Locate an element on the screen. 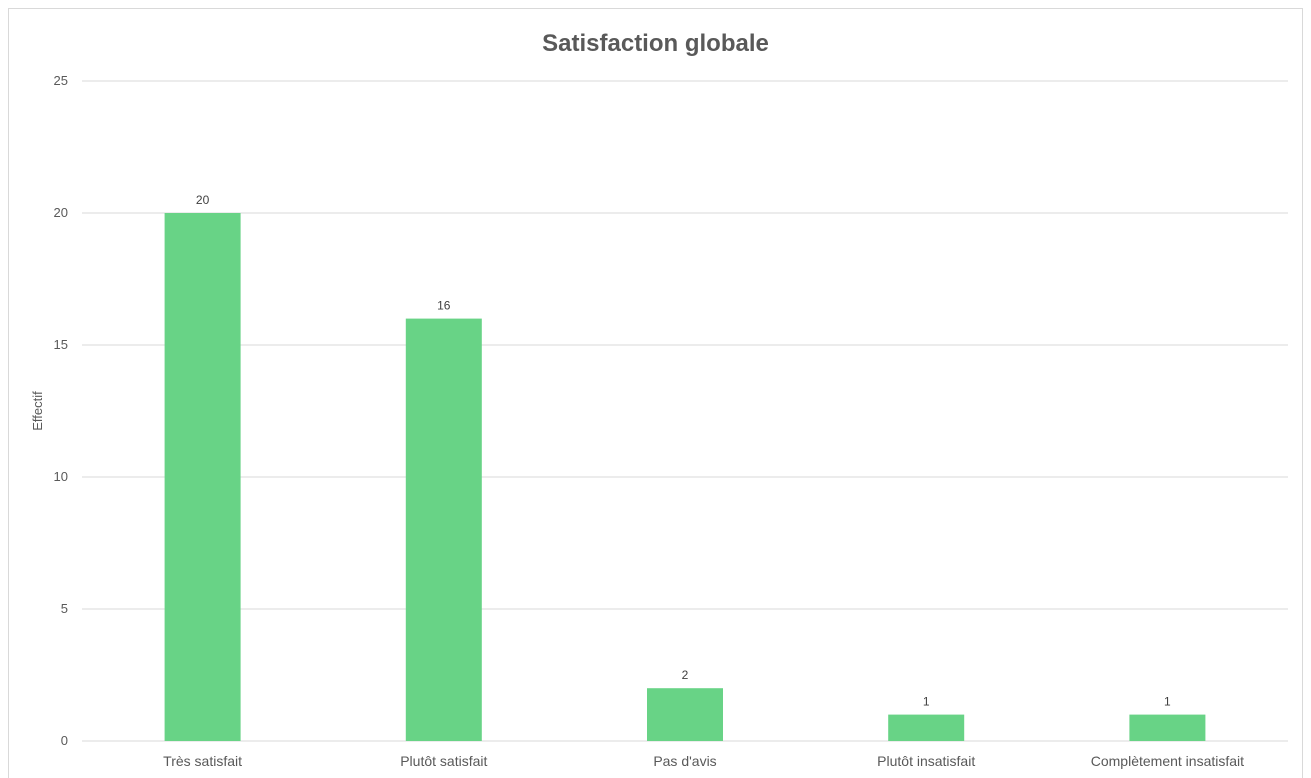 Image resolution: width=1311 pixels, height=778 pixels. category-label: Très satisfait is located at coordinates (202, 761).